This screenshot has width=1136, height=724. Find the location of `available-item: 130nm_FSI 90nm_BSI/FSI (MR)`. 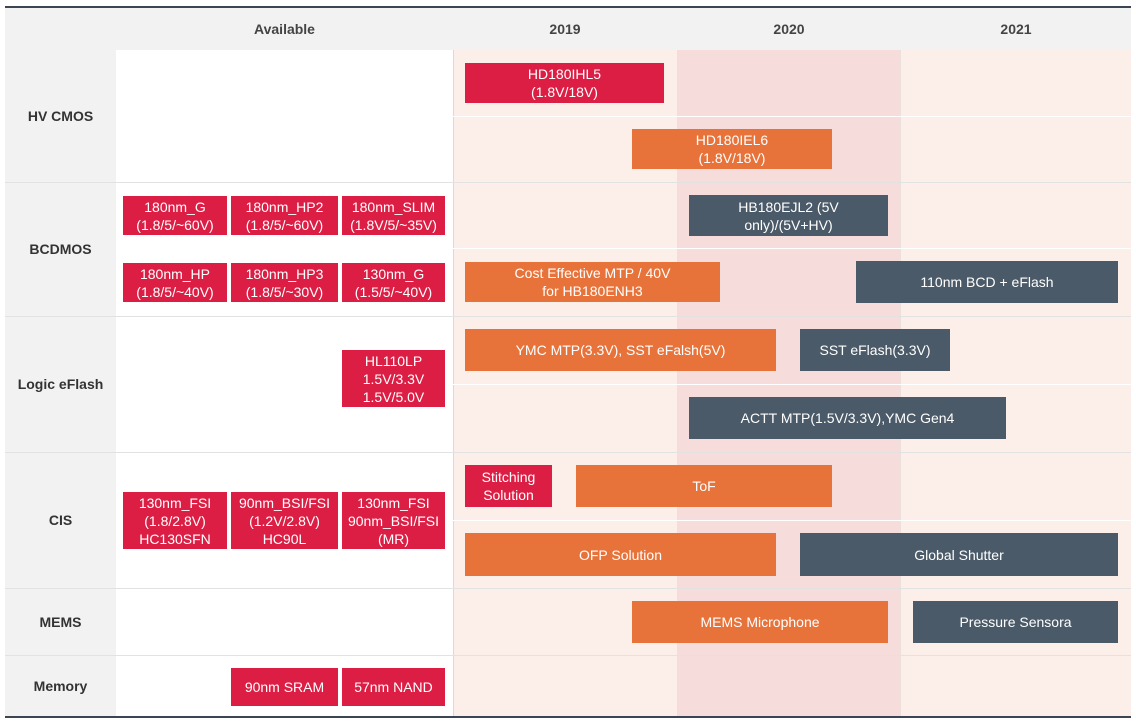

available-item: 130nm_FSI 90nm_BSI/FSI (MR) is located at coordinates (393, 520).